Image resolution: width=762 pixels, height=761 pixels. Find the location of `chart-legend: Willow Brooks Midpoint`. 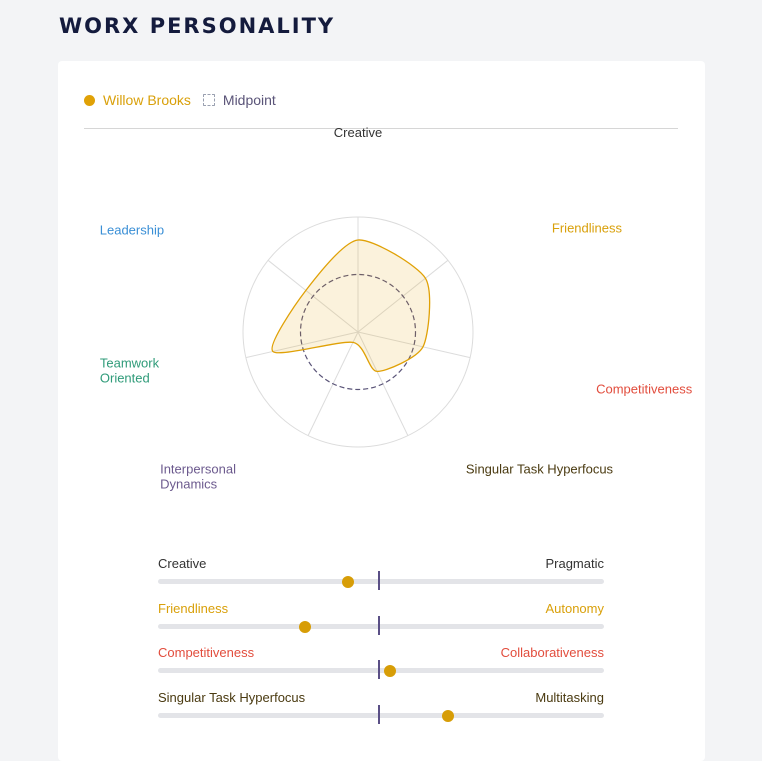

chart-legend: Willow Brooks Midpoint is located at coordinates (180, 100).